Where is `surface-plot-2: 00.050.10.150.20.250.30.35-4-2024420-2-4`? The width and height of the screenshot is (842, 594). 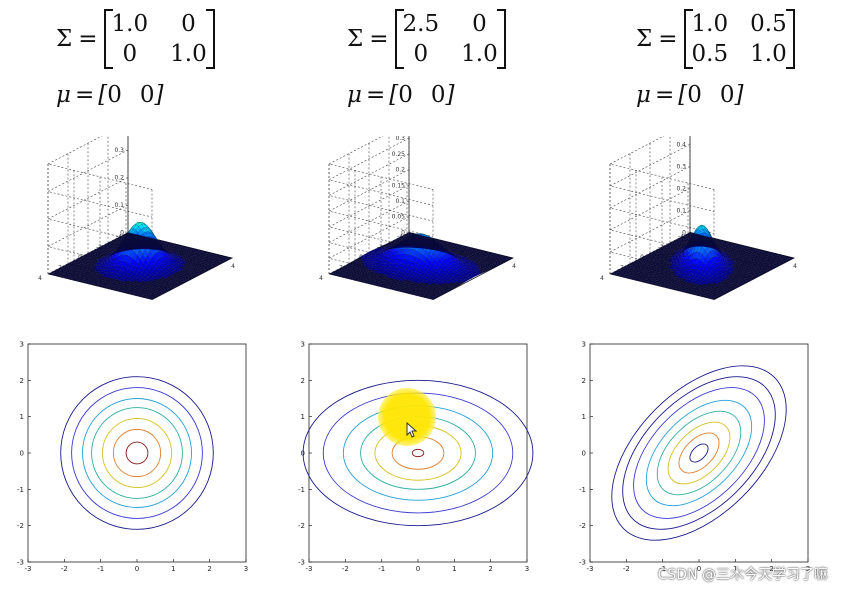
surface-plot-2: 00.050.10.150.20.250.30.35-4-2024420-2-4 is located at coordinates (417, 218).